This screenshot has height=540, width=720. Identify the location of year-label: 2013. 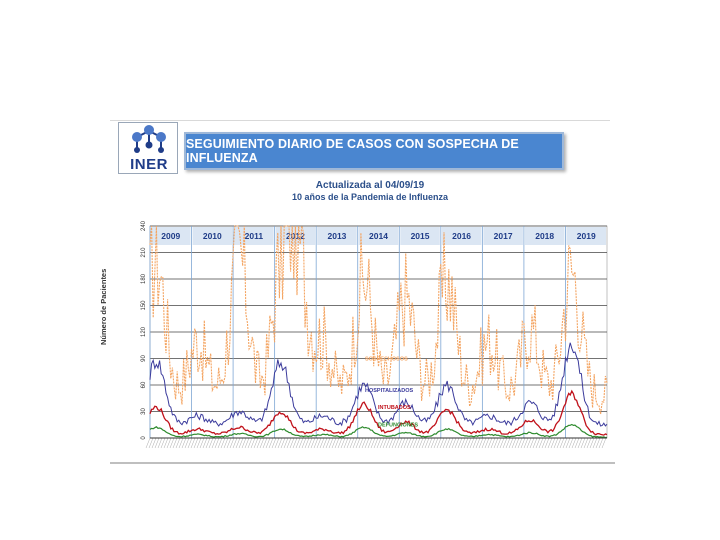
(336, 236).